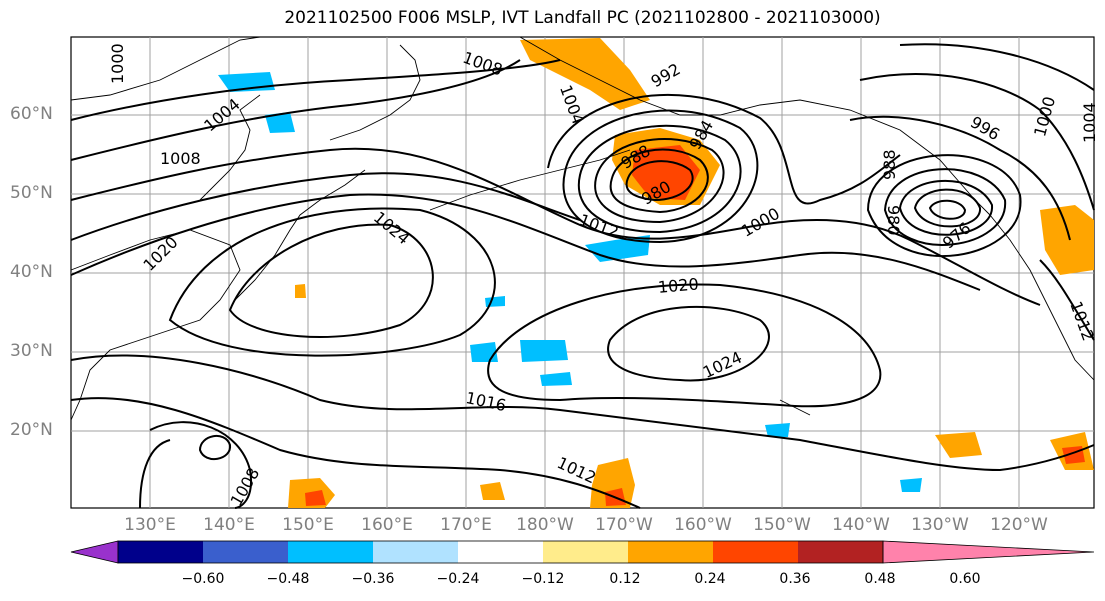 The height and width of the screenshot is (601, 1105). Describe the element at coordinates (229, 525) in the screenshot. I see `lon-label: 140°E` at that location.